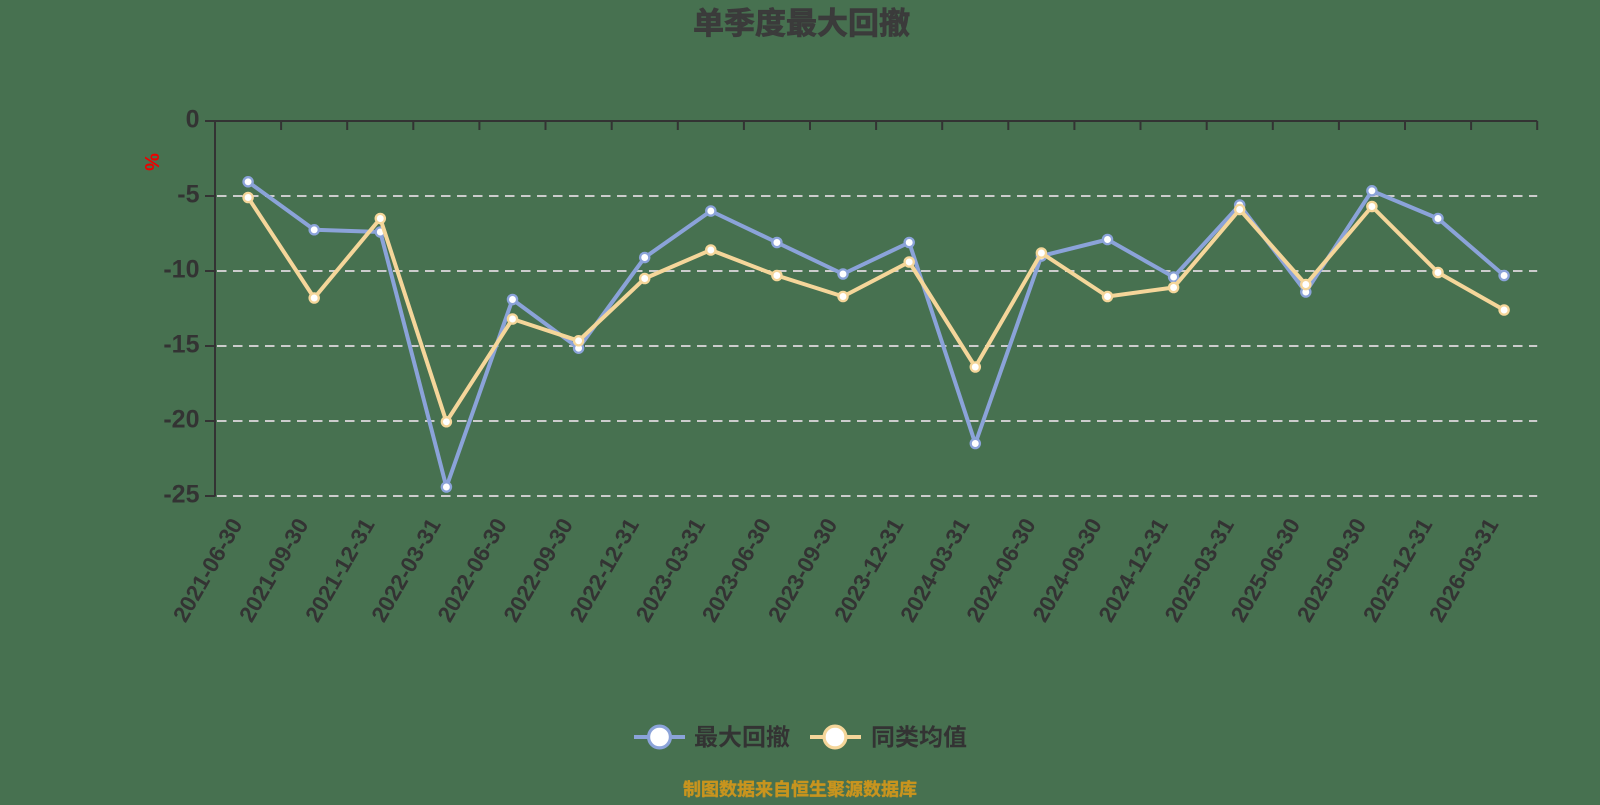  Describe the element at coordinates (181, 345) in the screenshot. I see `svg-text: -15` at that location.